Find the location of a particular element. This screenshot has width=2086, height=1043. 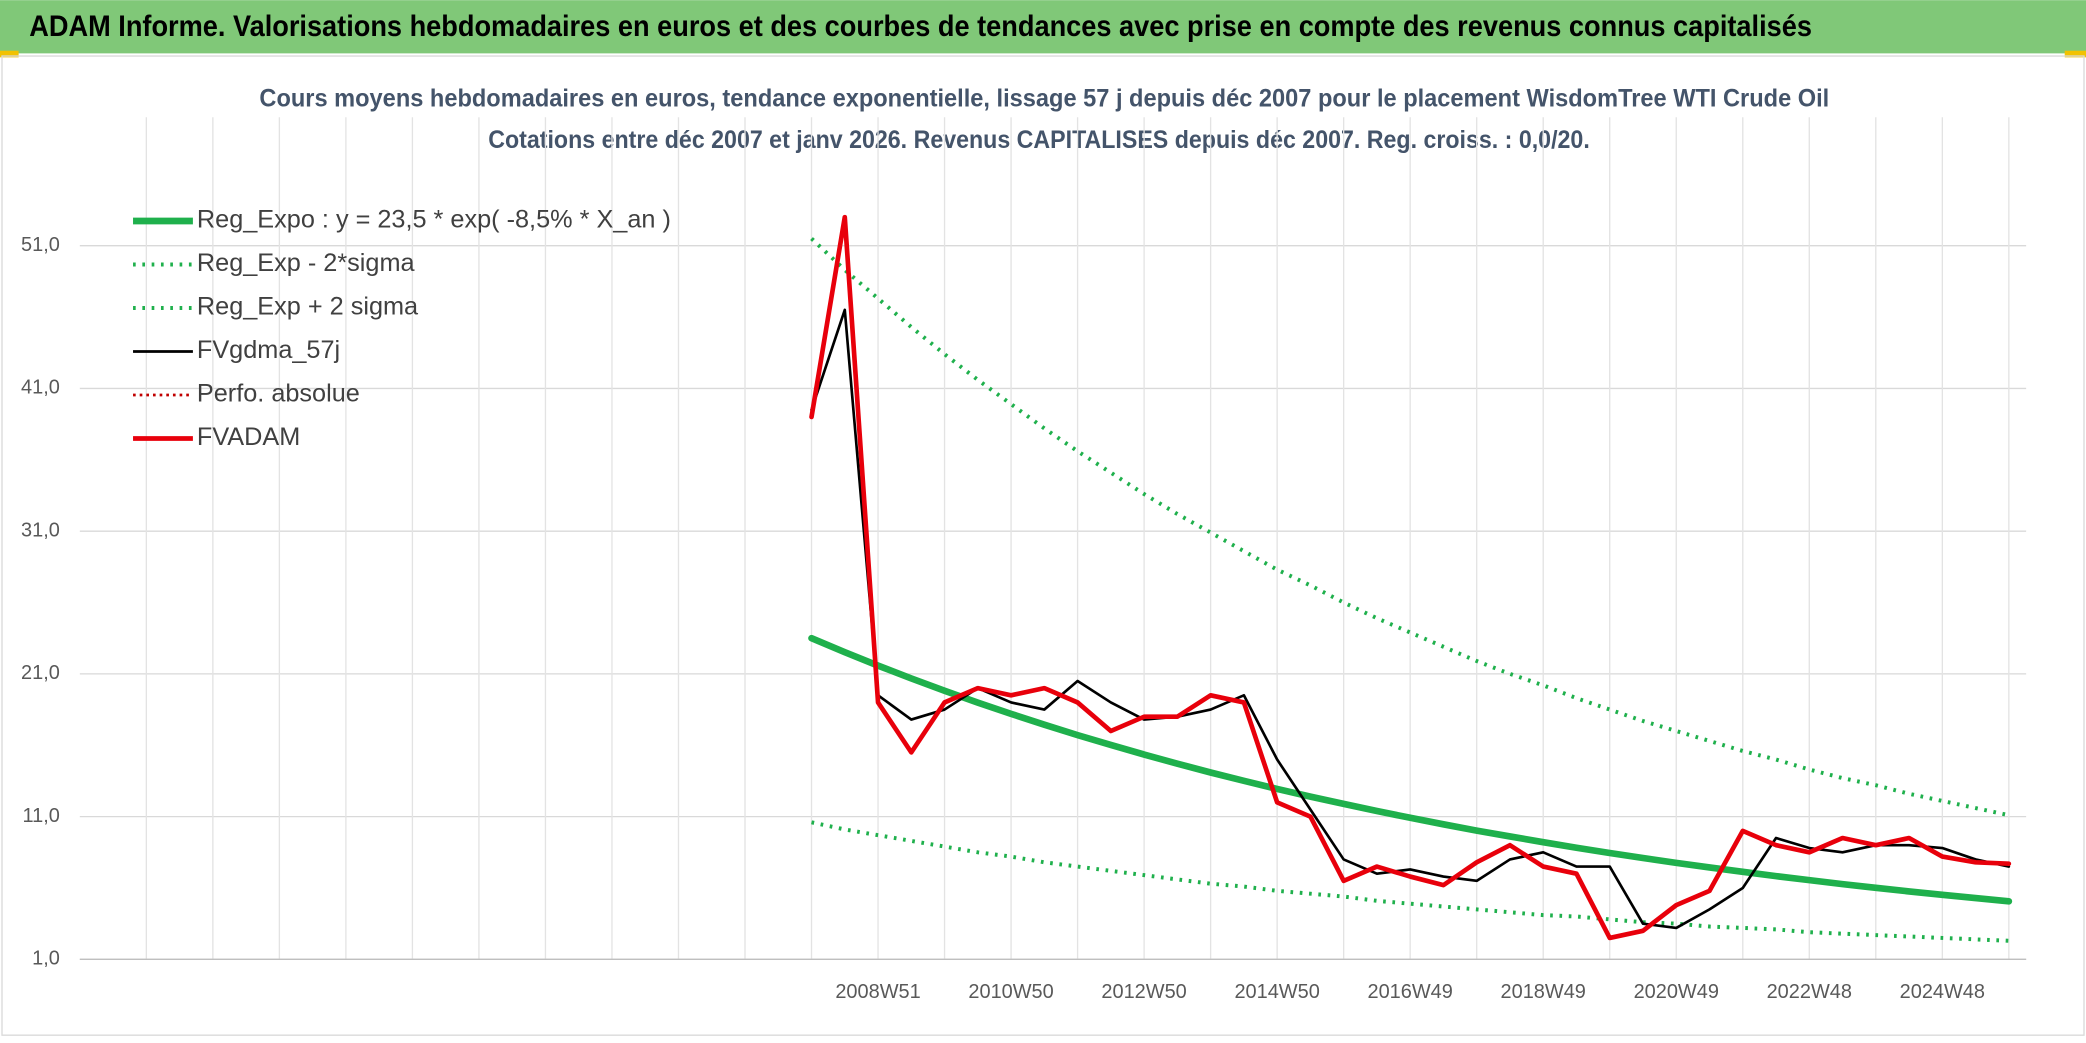

y-tick-label: 31,0 is located at coordinates (40, 530).